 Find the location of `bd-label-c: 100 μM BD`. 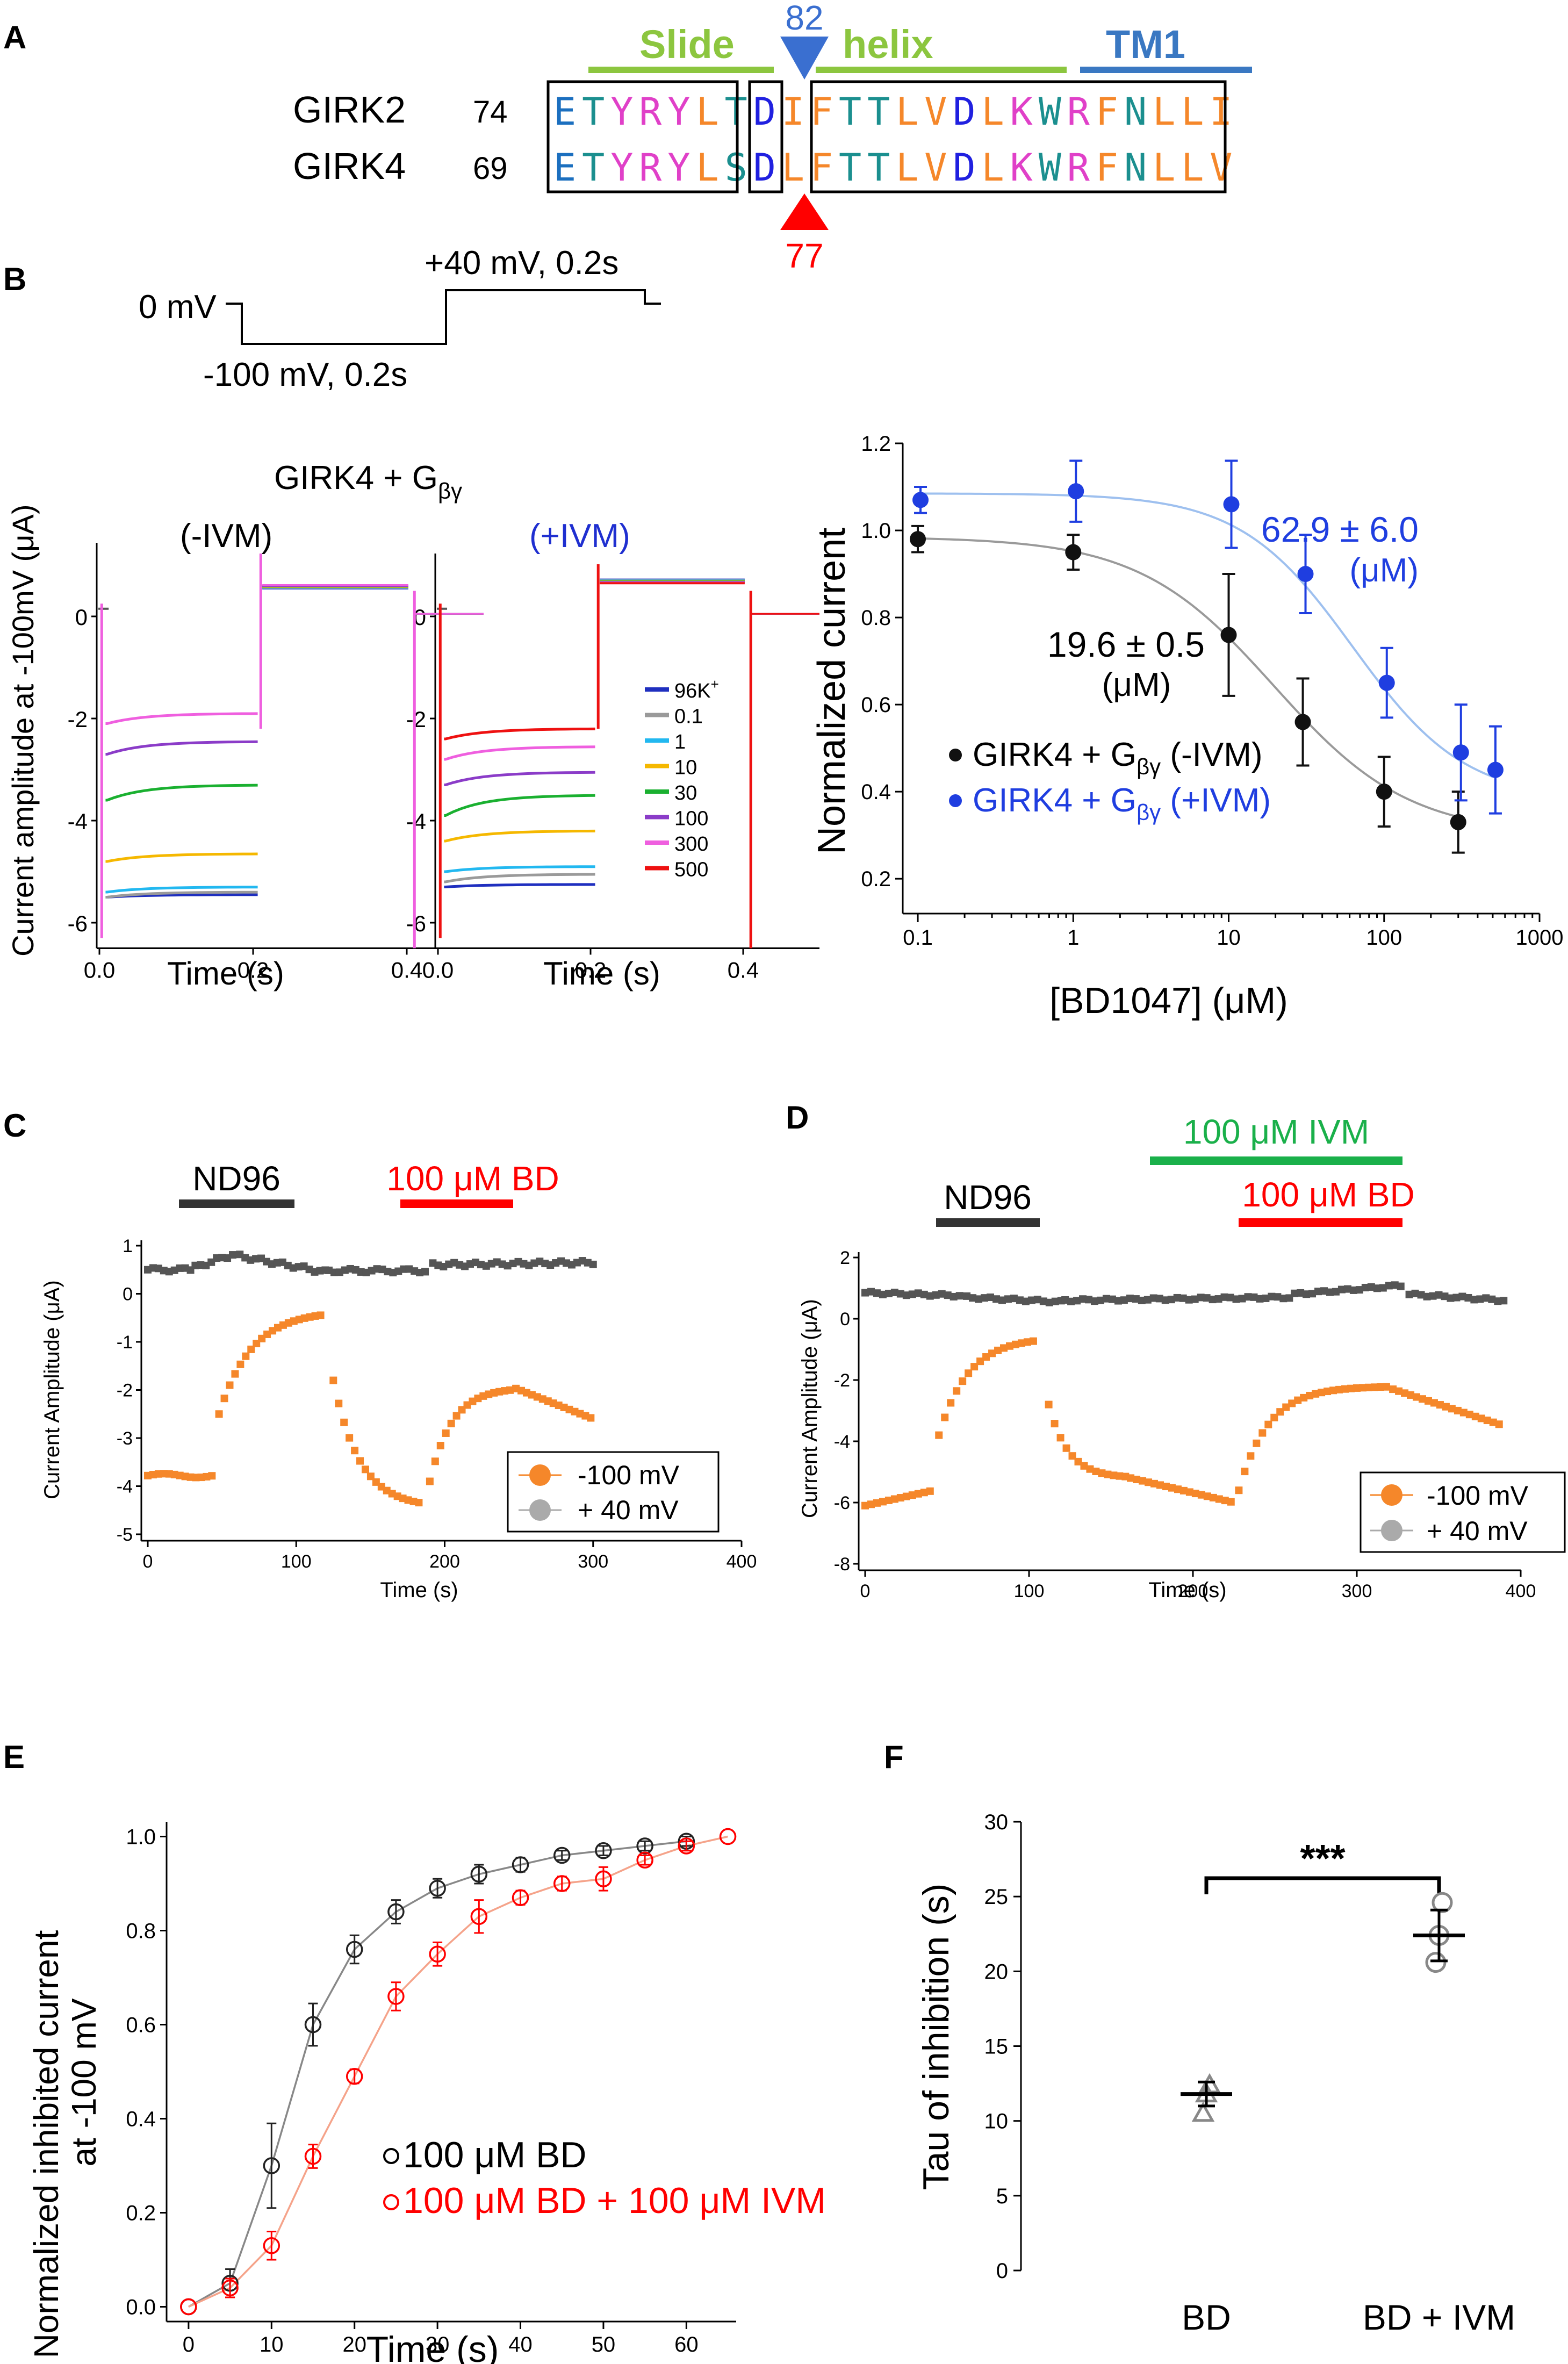

bd-label-c: 100 μM BD is located at coordinates (472, 1178).